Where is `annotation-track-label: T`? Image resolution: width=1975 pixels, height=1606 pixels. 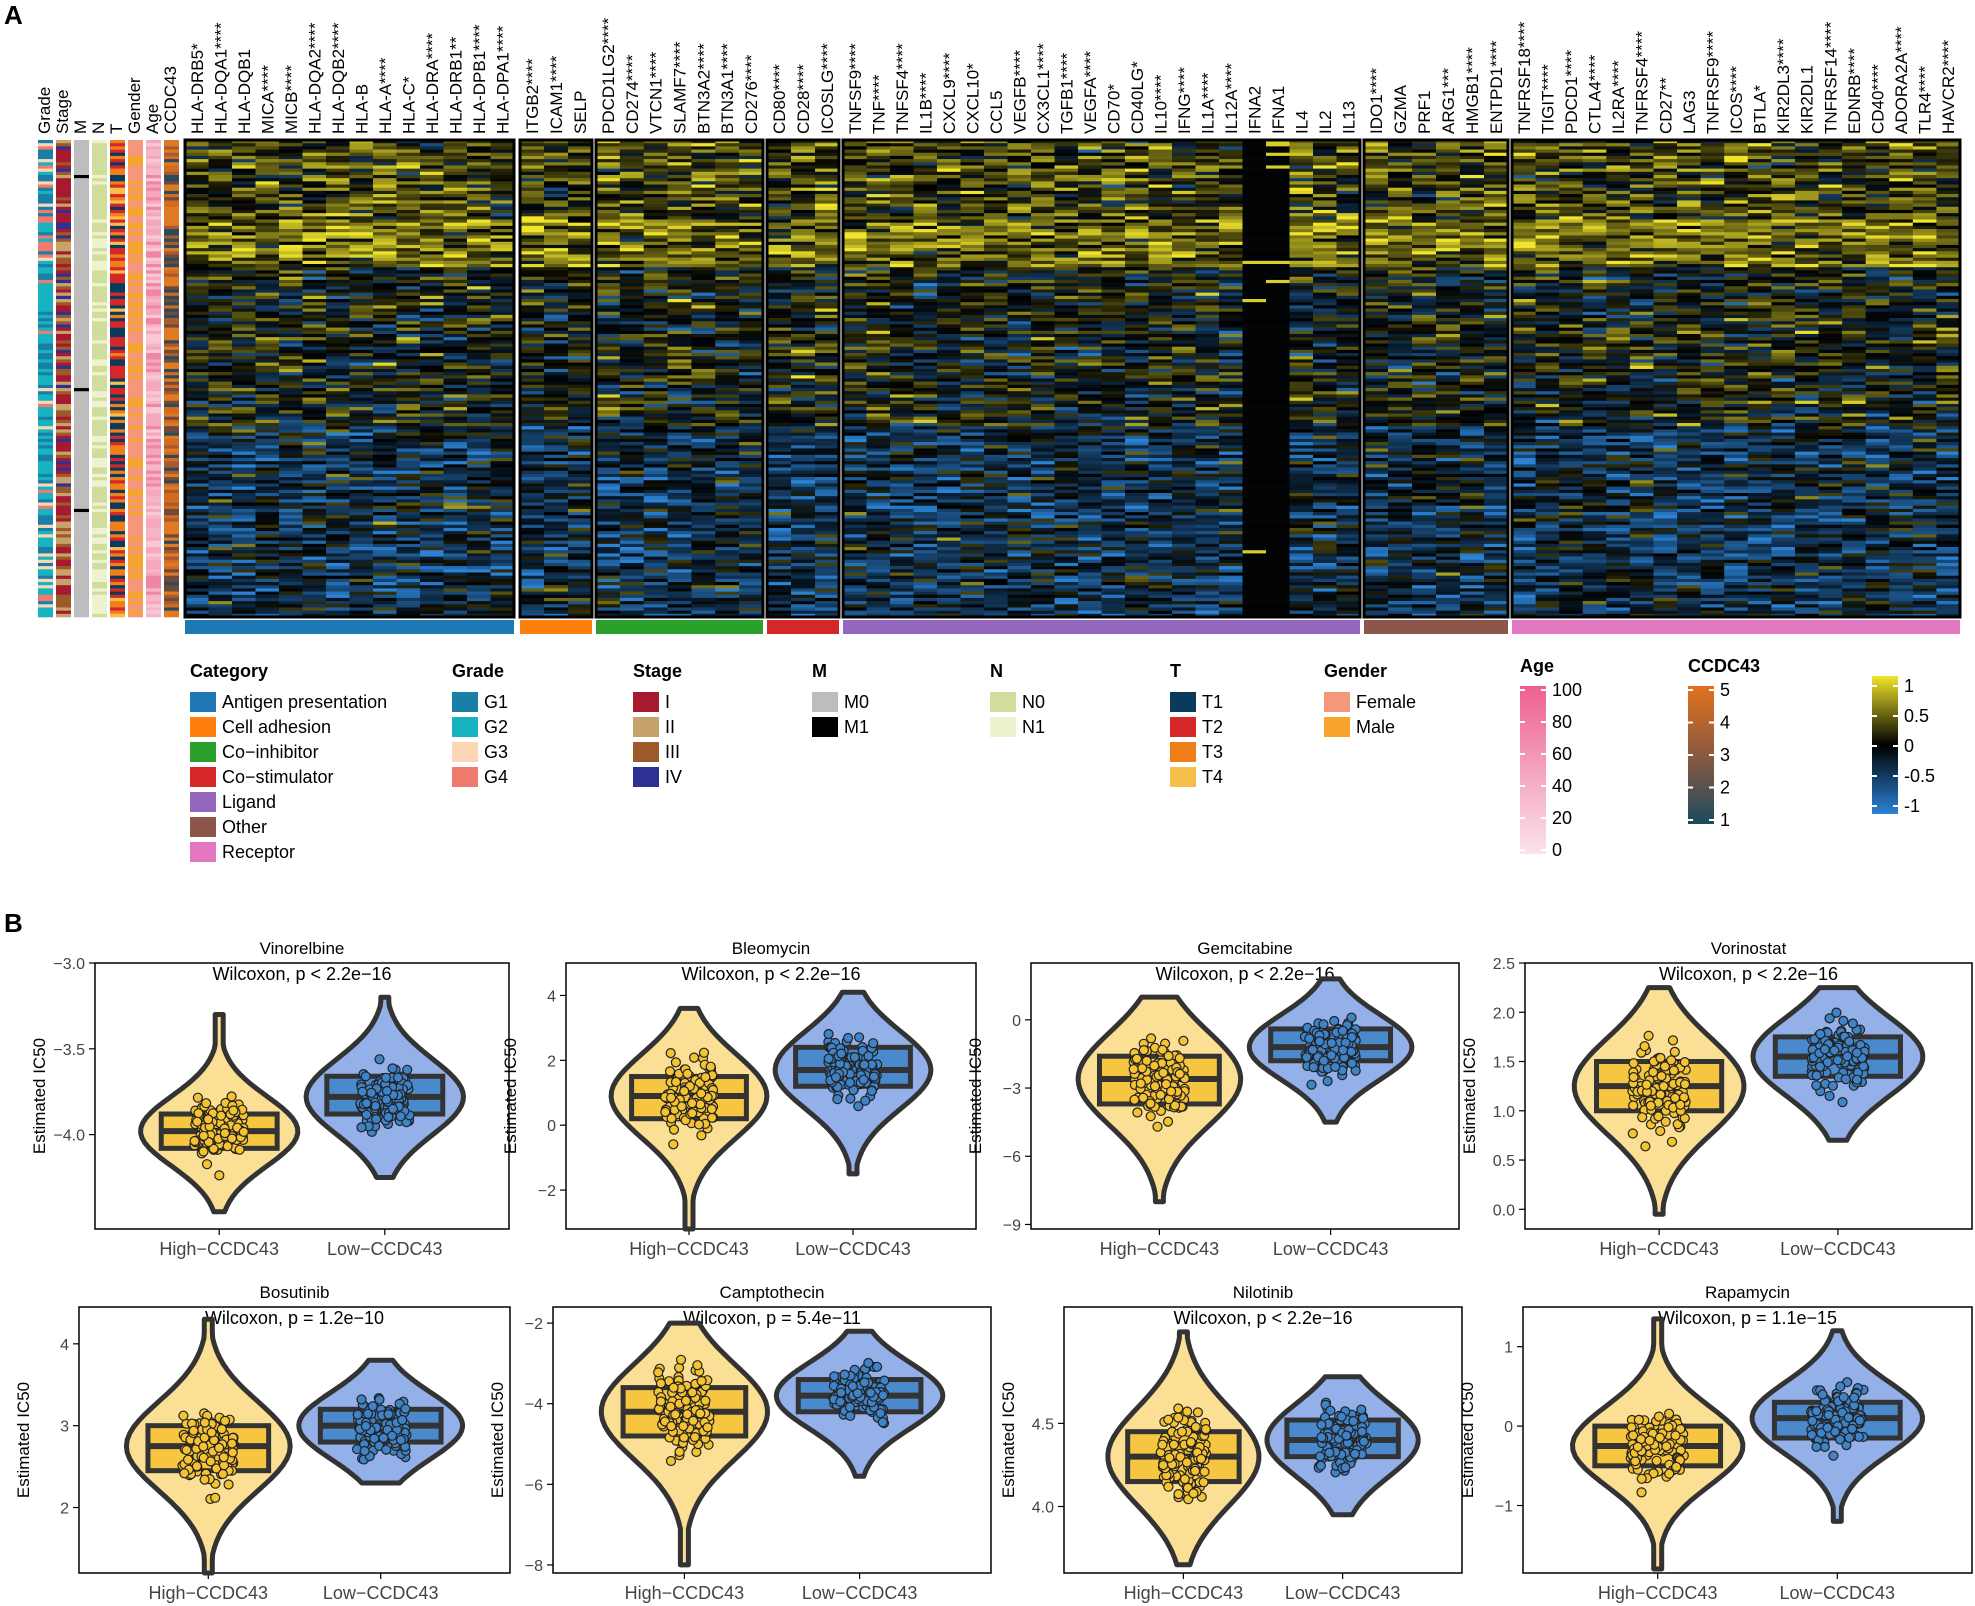
annotation-track-label: T is located at coordinates (116, 129).